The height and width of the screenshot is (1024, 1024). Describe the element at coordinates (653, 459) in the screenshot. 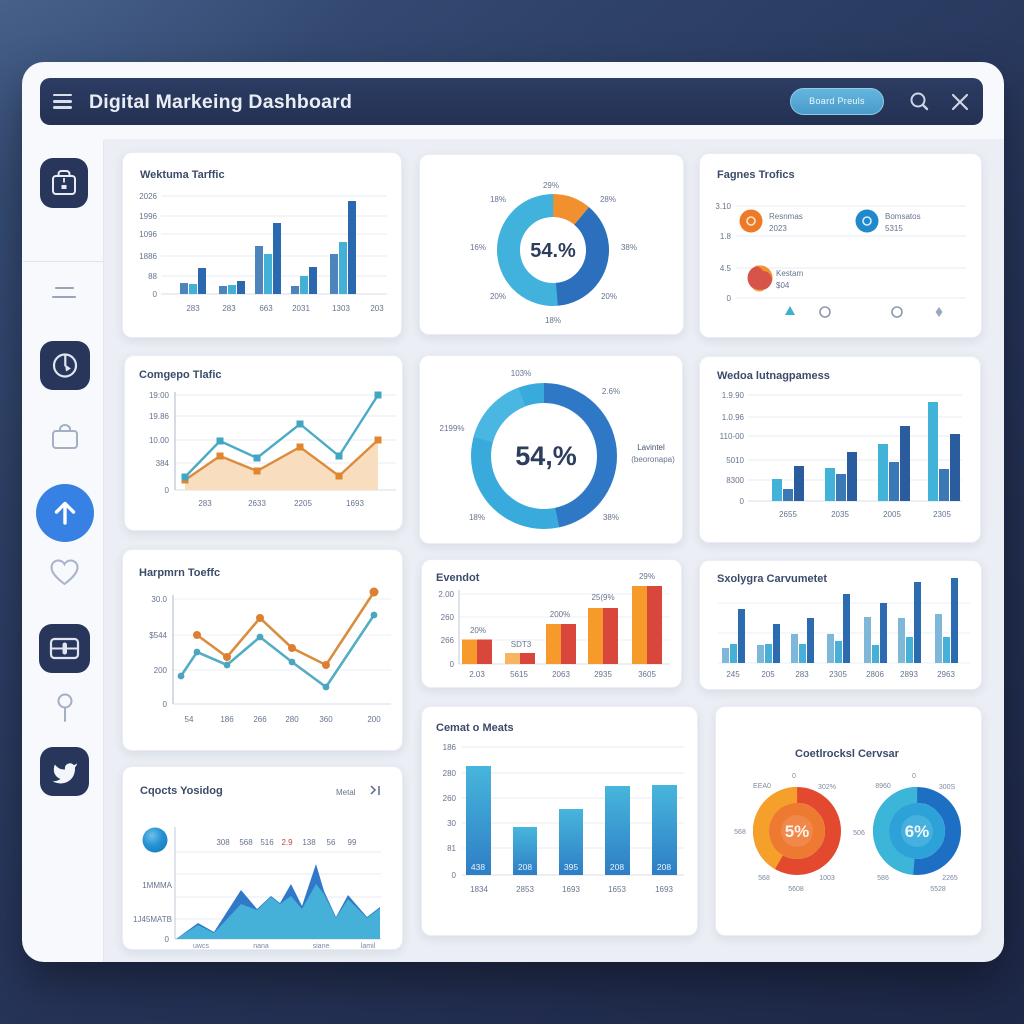

I see `svg-text: (beoronapa)` at that location.